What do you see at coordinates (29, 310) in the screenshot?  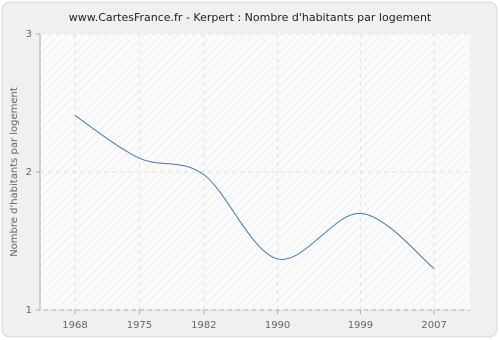 I see `y-tick-label: 1` at bounding box center [29, 310].